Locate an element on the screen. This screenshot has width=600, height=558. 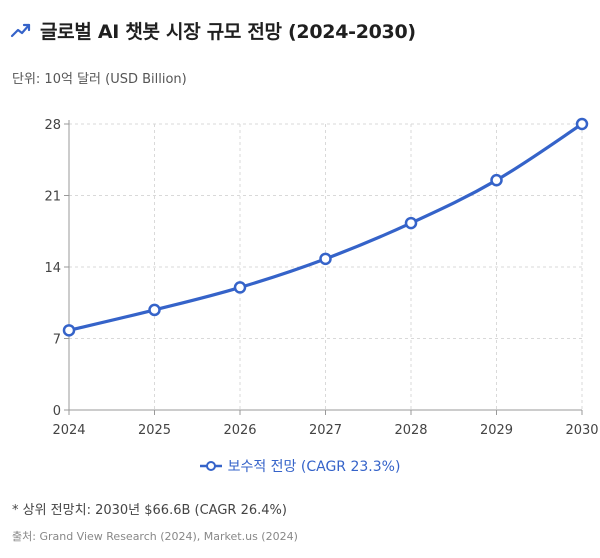
y-tick-label: 7 is located at coordinates (57, 340).